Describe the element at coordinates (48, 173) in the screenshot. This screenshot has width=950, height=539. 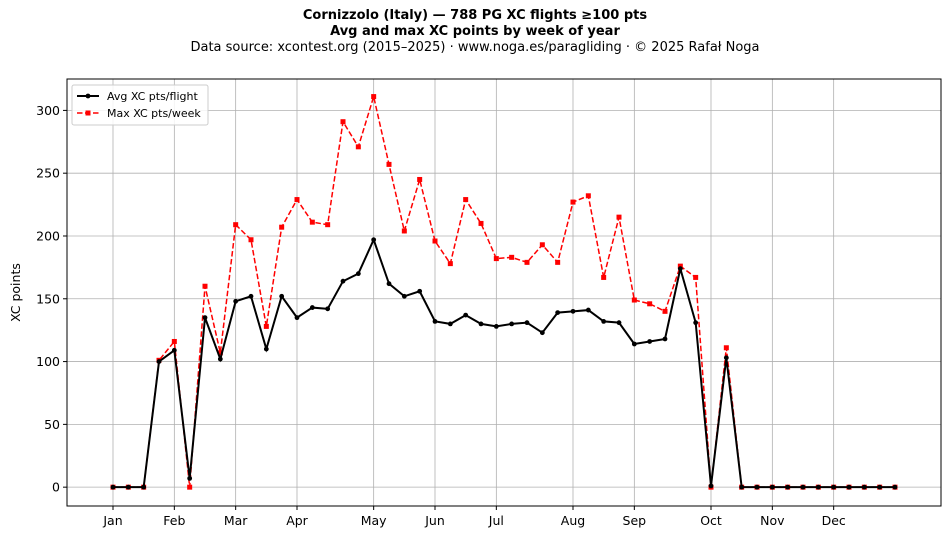
I see `y-tick-label: 250` at that location.